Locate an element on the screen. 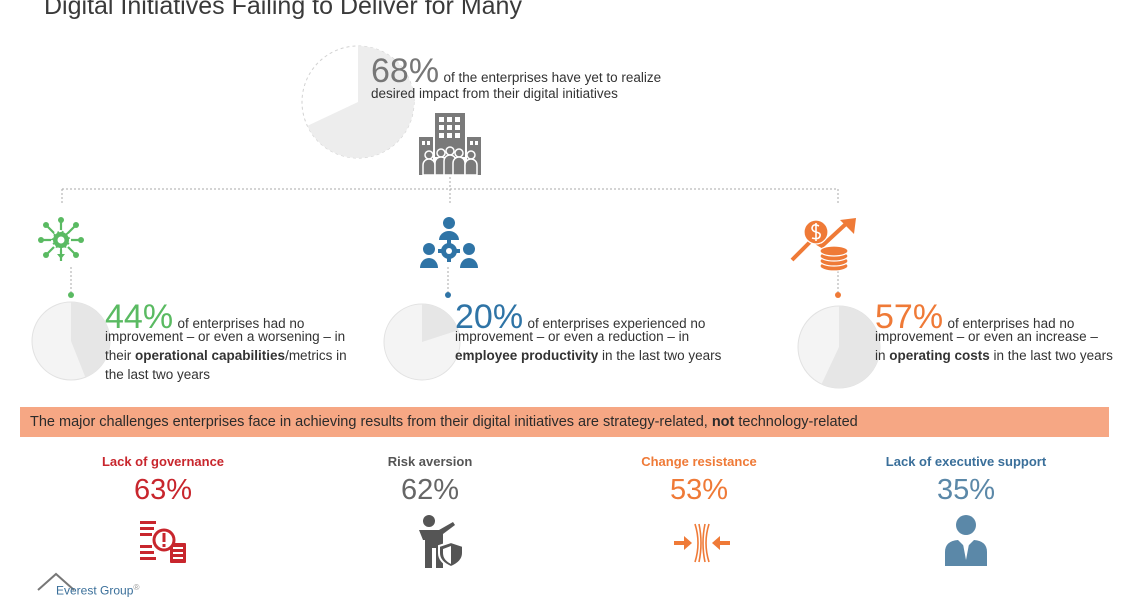 Image resolution: width=1130 pixels, height=597 pixels. top-stat-value: 68% is located at coordinates (405, 71).